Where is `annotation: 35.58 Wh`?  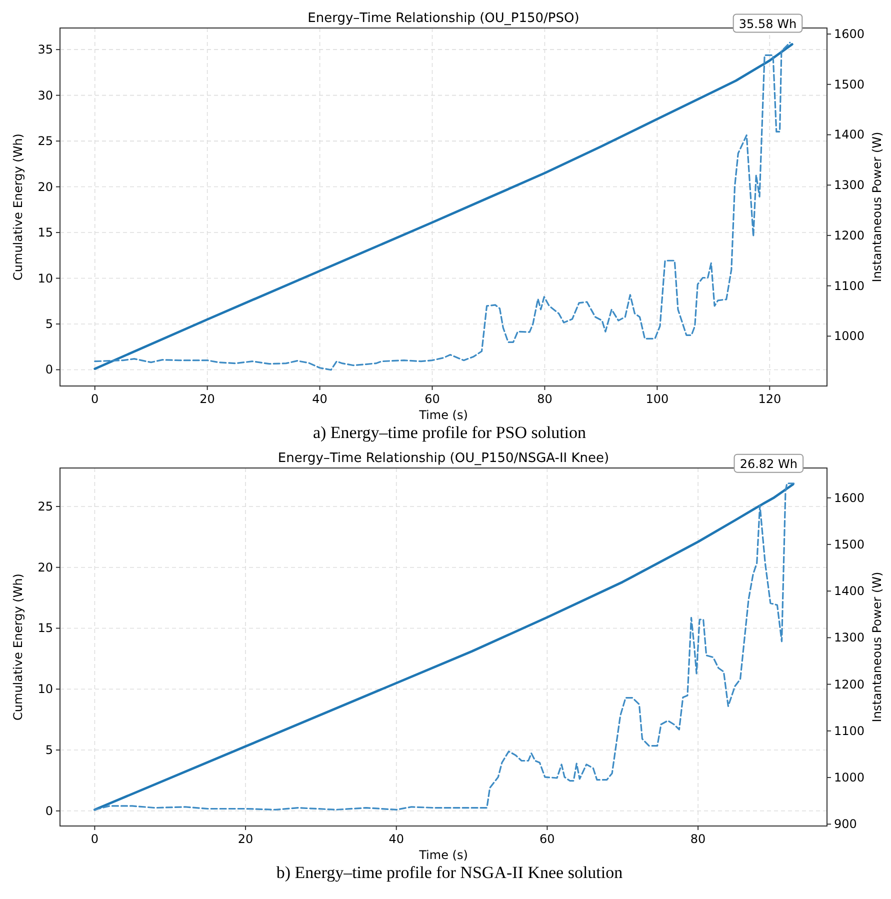 annotation: 35.58 Wh is located at coordinates (767, 23).